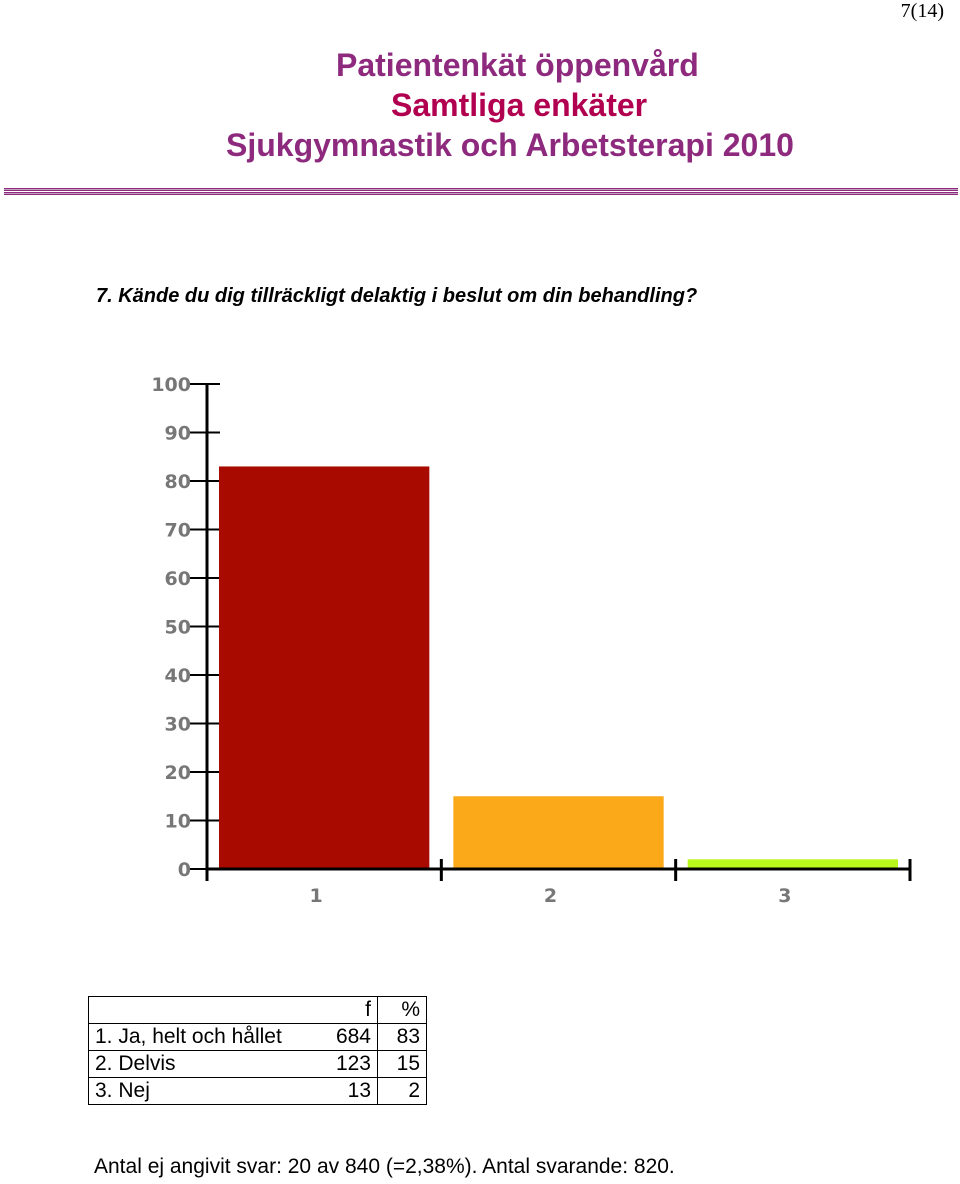 The height and width of the screenshot is (1184, 960). Describe the element at coordinates (550, 896) in the screenshot. I see `x-tick-label: 2` at that location.